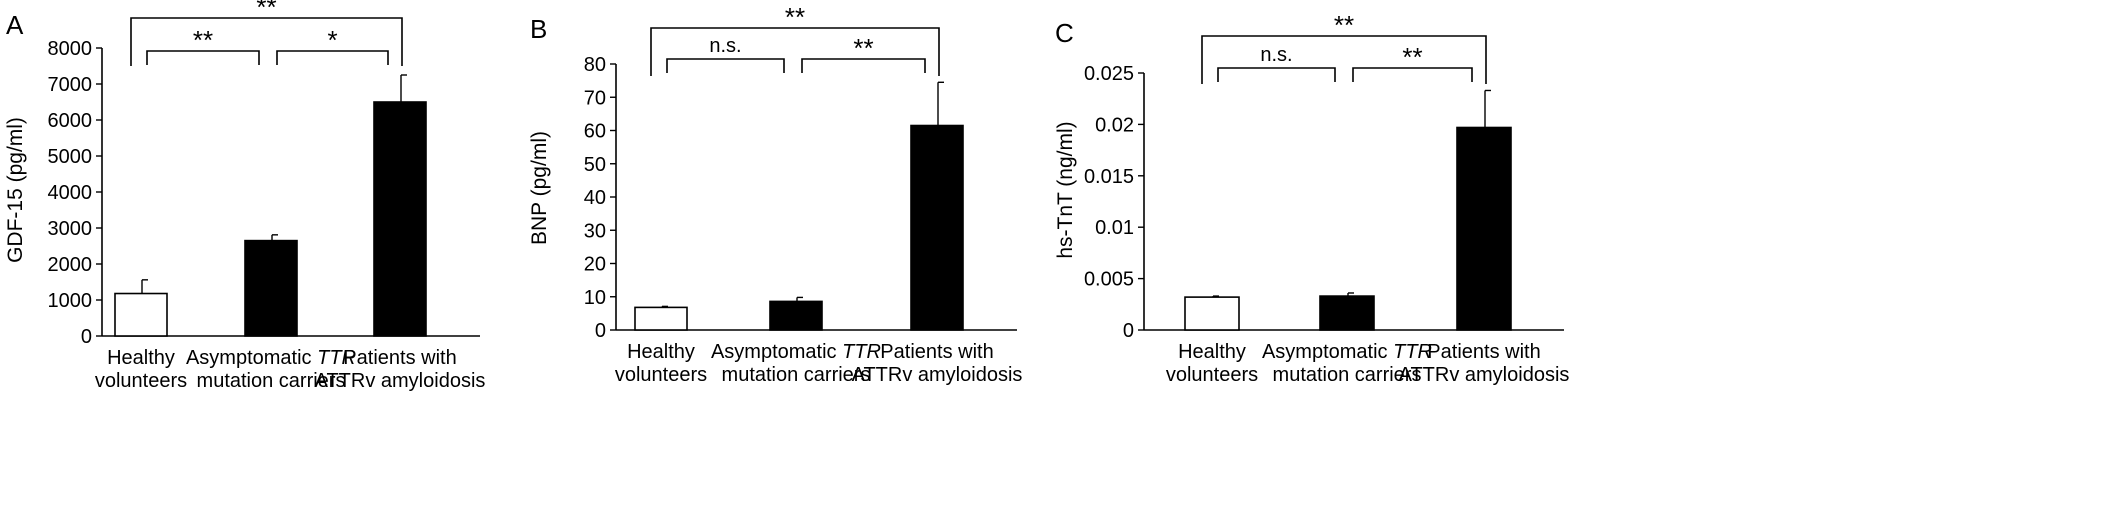 The height and width of the screenshot is (523, 2128). I want to click on y-tick-label: 4000, so click(70, 193).